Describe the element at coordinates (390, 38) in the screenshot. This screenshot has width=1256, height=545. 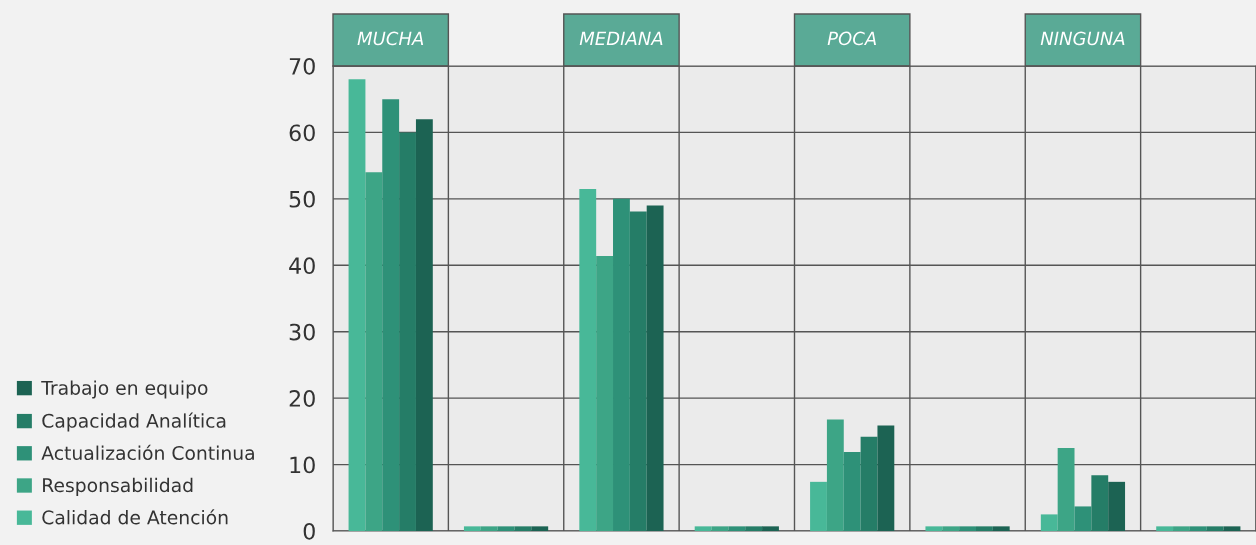
I see `x-tick-label: MUCHA` at that location.